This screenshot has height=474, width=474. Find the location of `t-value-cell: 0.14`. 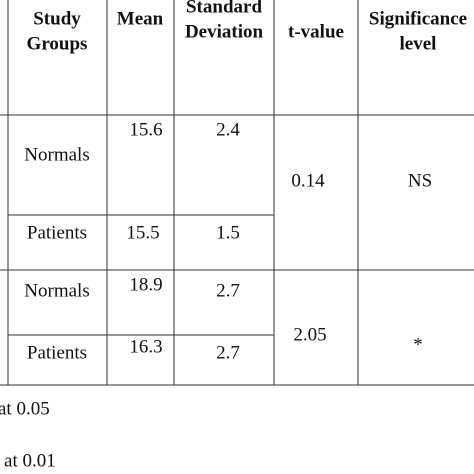

t-value-cell: 0.14 is located at coordinates (308, 180).